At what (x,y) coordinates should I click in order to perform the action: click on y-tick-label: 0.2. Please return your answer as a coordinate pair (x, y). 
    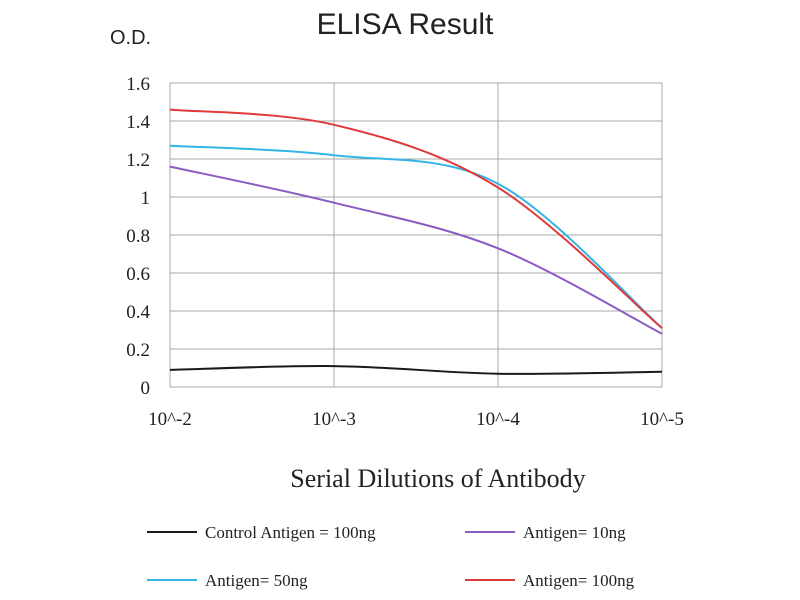
    Looking at the image, I should click on (138, 350).